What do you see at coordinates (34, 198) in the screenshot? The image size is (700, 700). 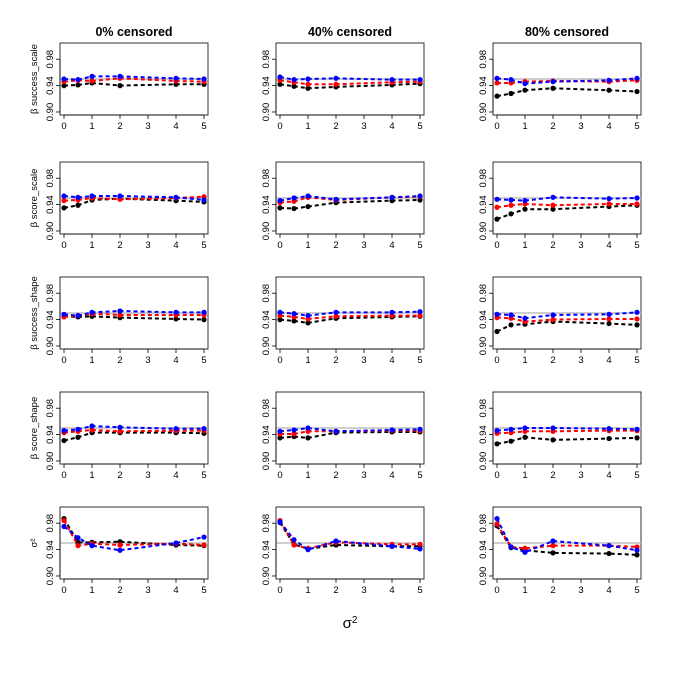 I see `y-axis-label: β score_scale` at bounding box center [34, 198].